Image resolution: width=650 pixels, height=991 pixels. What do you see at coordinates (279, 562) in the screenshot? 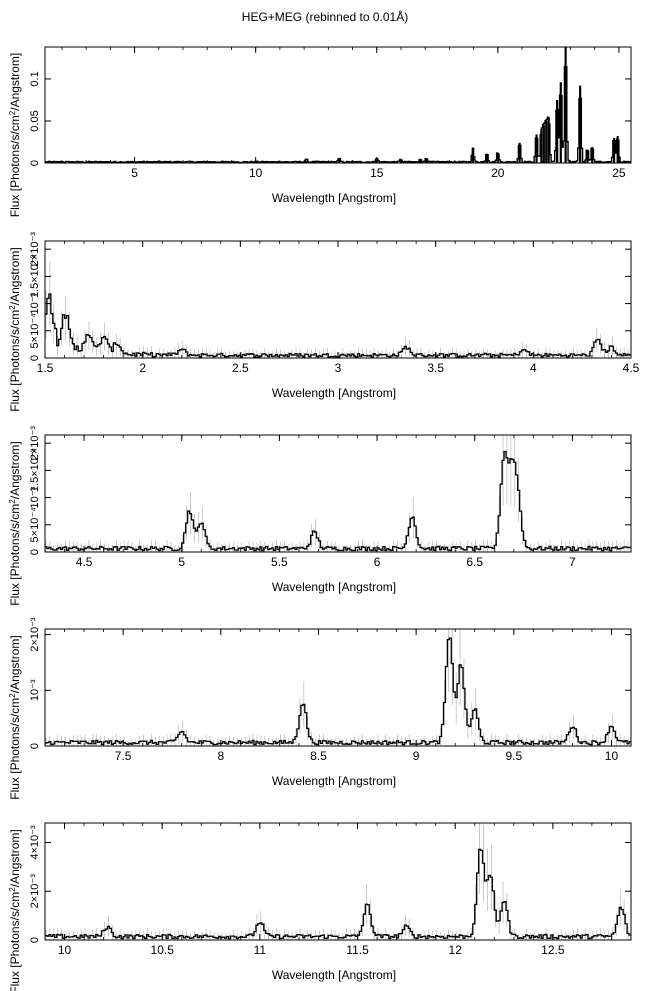
I see `x-tick-label: 5.5` at bounding box center [279, 562].